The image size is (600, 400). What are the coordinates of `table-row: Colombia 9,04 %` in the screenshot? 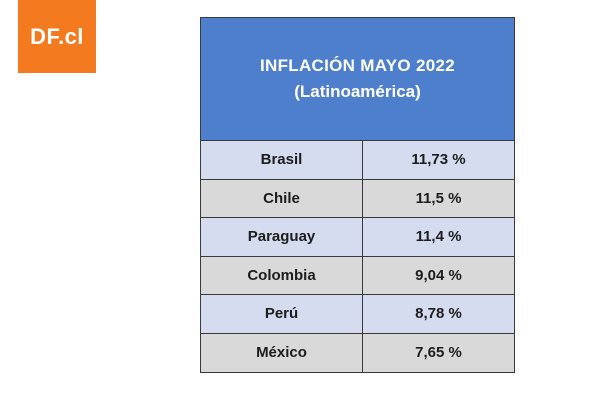 It's located at (357, 275).